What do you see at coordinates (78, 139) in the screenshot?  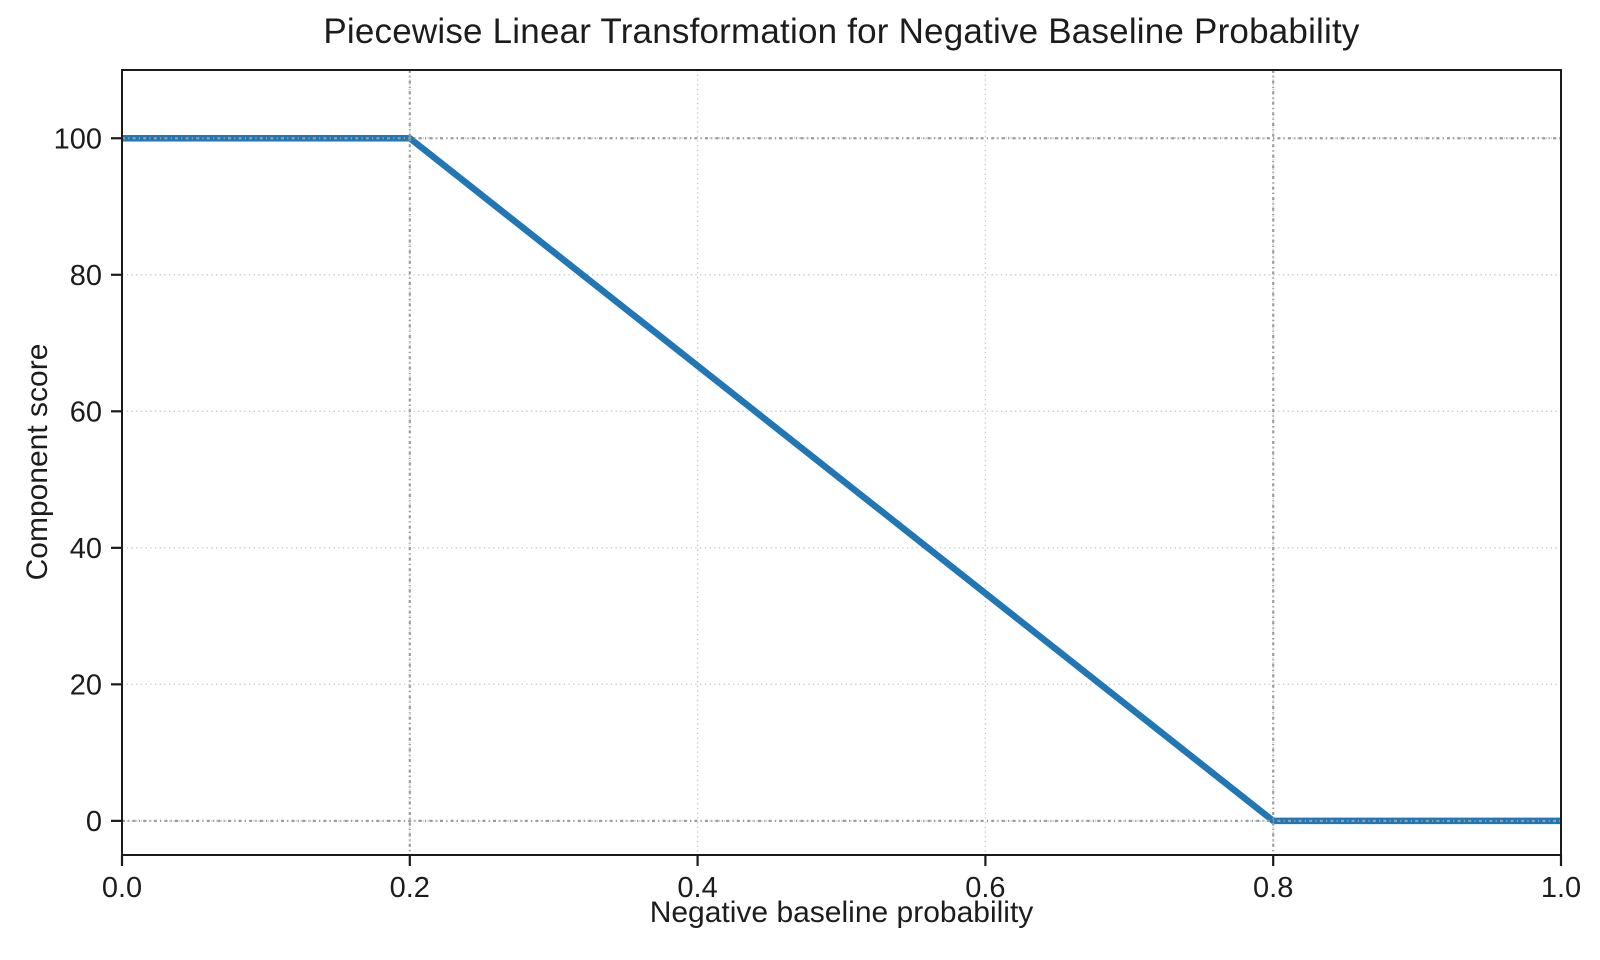 I see `y-tick-label: 100` at bounding box center [78, 139].